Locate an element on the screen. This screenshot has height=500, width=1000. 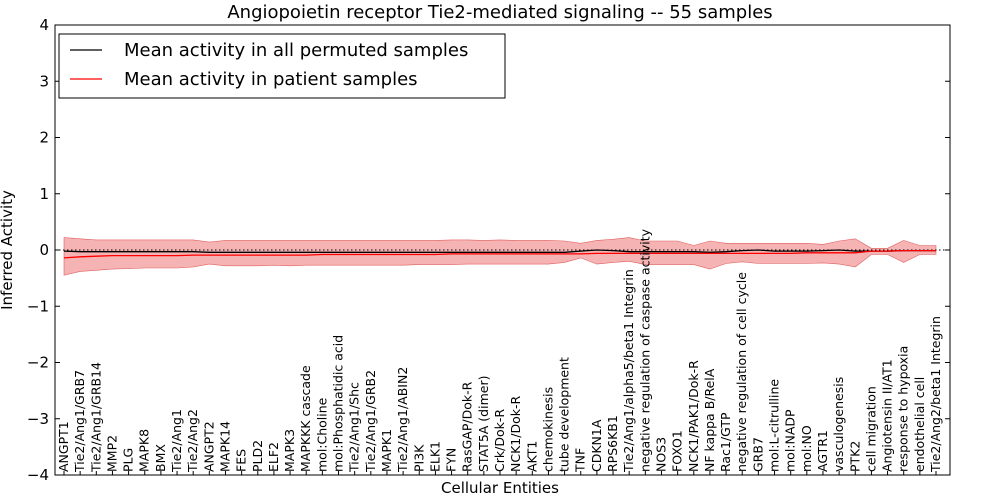
x-tick-label: FYN is located at coordinates (451, 460).